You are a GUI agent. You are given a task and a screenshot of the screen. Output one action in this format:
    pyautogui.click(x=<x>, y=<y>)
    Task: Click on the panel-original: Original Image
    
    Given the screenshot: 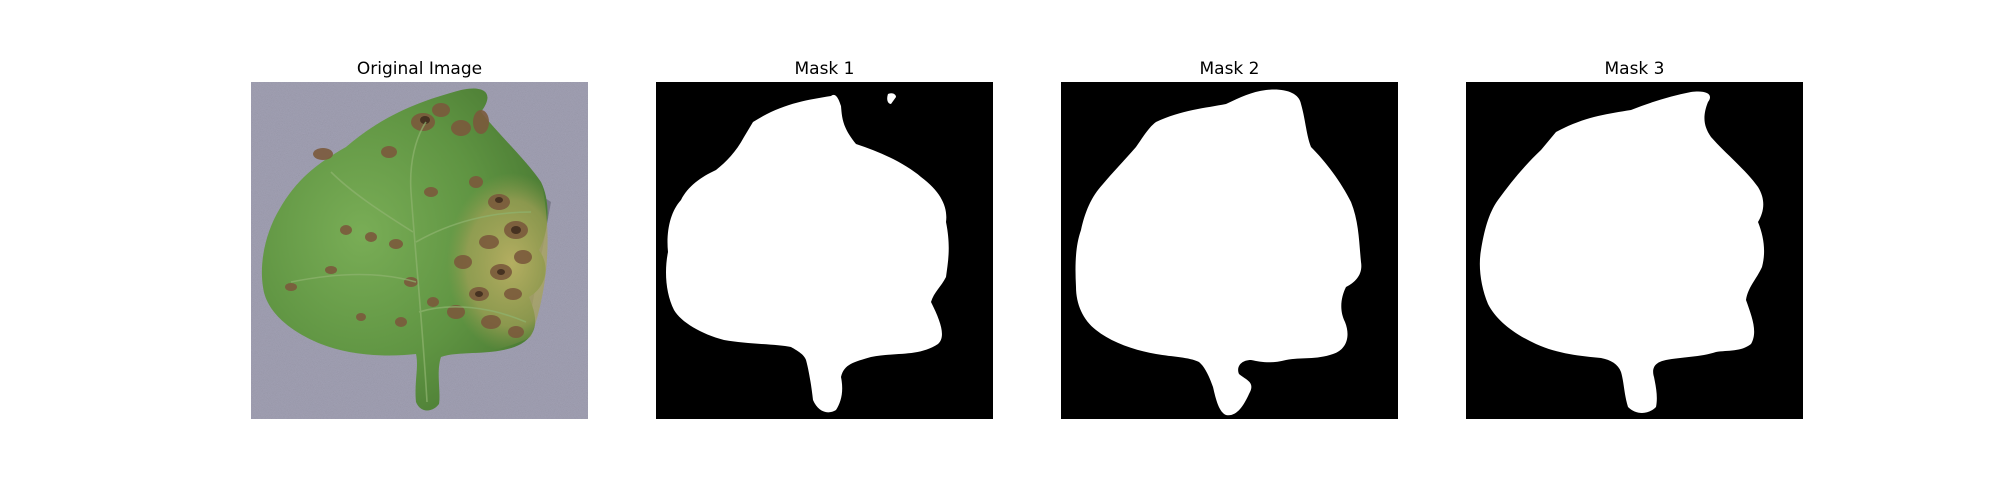 What is the action you would take?
    pyautogui.click(x=419, y=237)
    